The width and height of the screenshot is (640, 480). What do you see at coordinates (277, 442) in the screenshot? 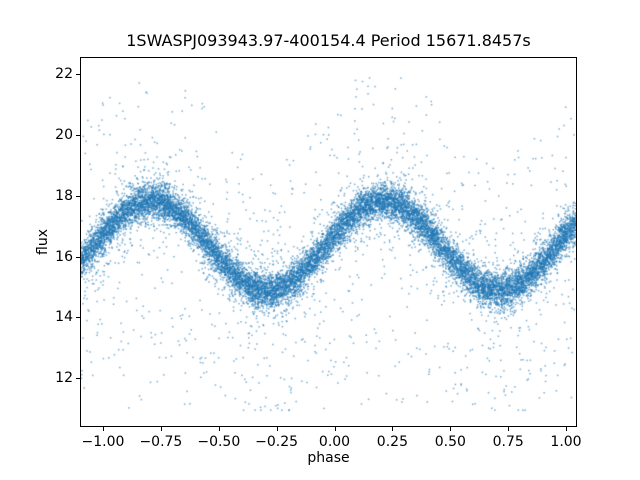
I see `x-tick-label: −0.25` at bounding box center [277, 442].